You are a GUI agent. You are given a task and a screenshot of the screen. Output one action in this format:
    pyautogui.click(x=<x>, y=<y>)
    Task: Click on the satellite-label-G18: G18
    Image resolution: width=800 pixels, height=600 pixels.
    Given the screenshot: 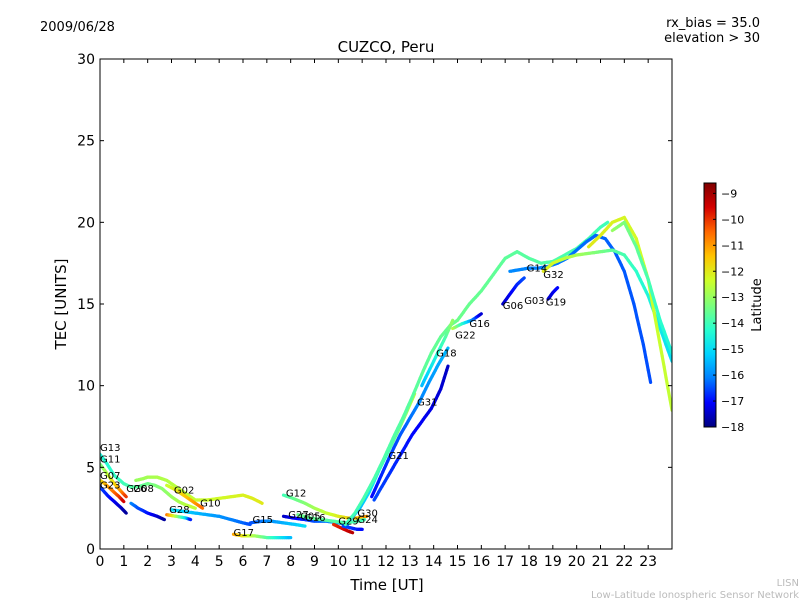 What is the action you would take?
    pyautogui.click(x=446, y=353)
    